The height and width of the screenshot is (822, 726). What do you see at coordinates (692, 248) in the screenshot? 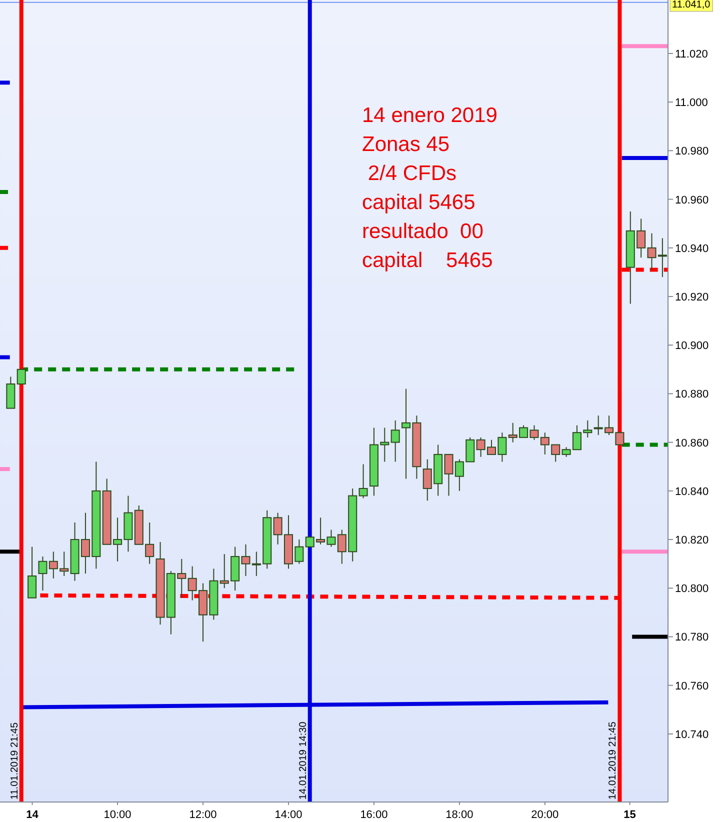
I see `y-tick-label: 10.940` at bounding box center [692, 248].